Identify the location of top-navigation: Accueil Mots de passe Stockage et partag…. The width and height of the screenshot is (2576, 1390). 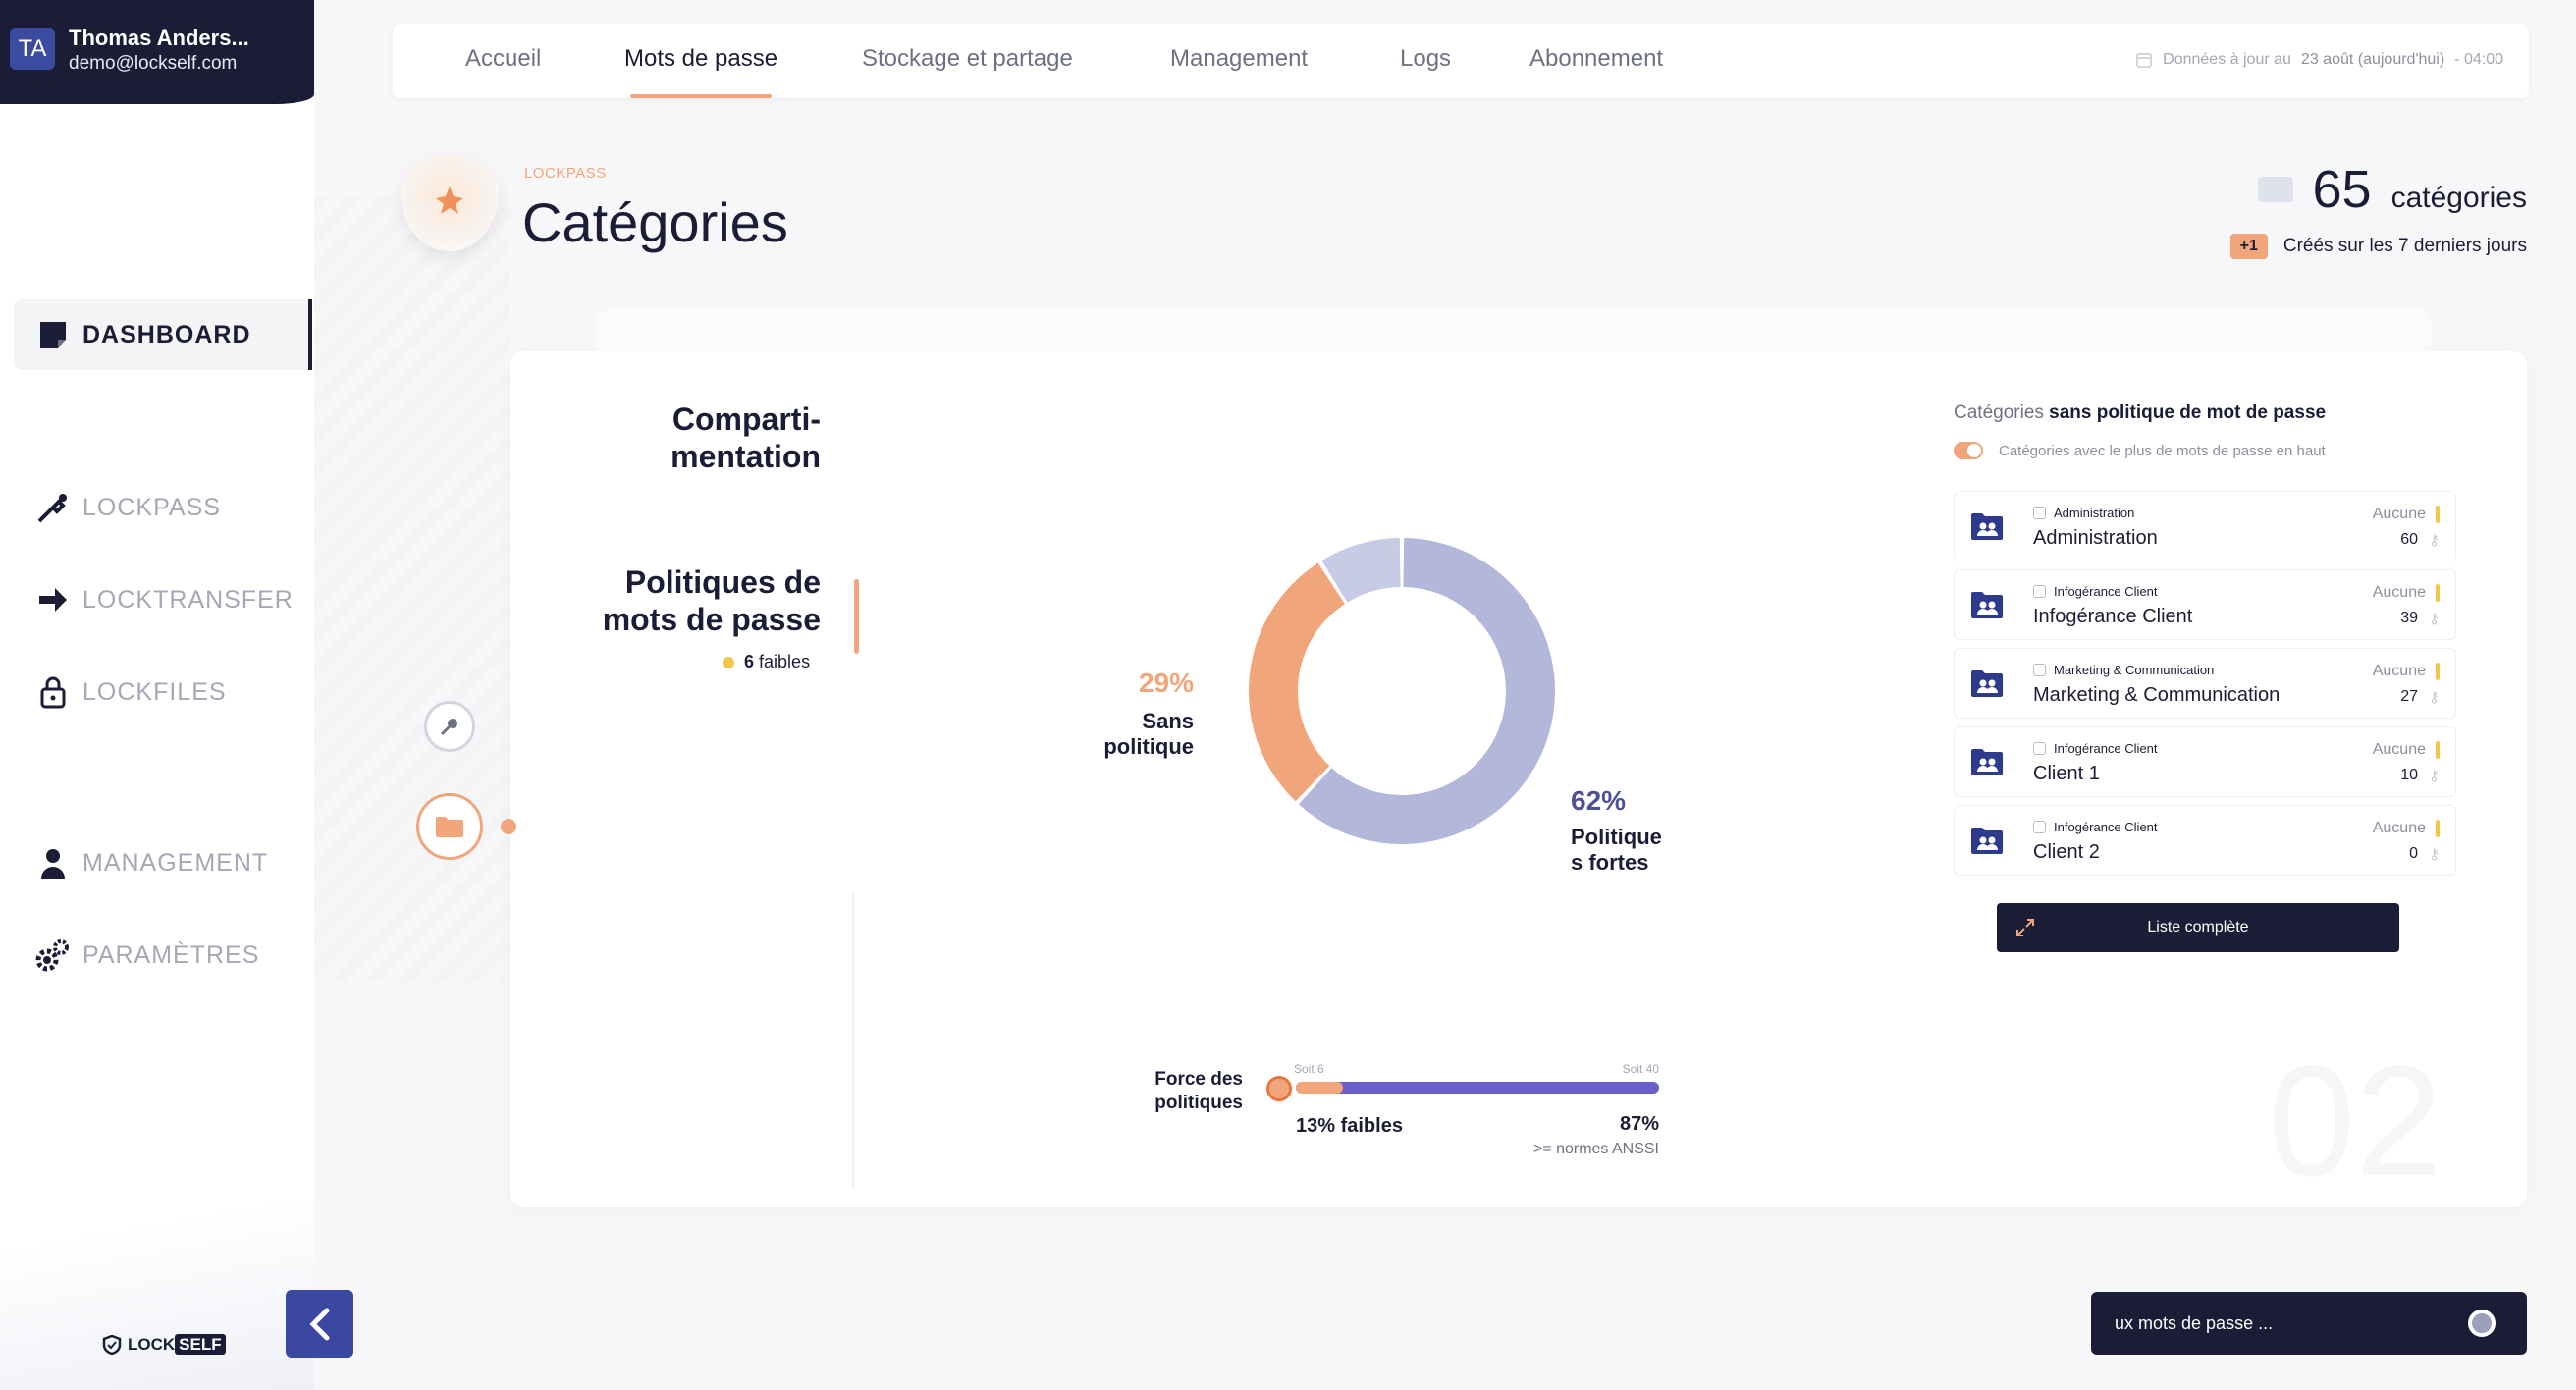
(1461, 61).